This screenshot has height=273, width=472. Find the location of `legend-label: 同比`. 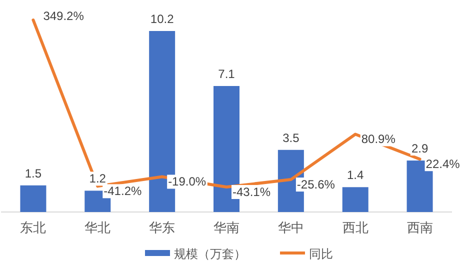

legend-label: 同比 is located at coordinates (321, 254).